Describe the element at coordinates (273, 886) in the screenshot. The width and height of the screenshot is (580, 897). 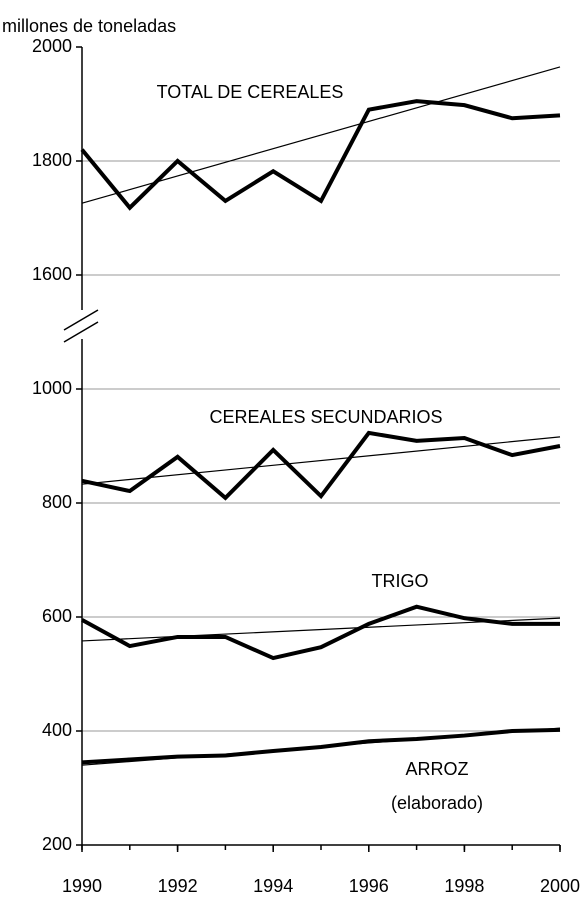
I see `x-tick-label: 1994` at that location.